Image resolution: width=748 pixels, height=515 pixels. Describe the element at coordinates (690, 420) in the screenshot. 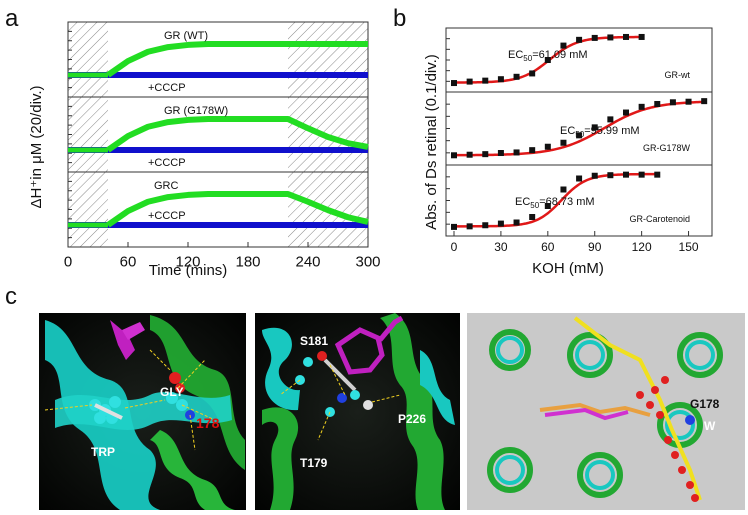

I see `residue-atom` at that location.